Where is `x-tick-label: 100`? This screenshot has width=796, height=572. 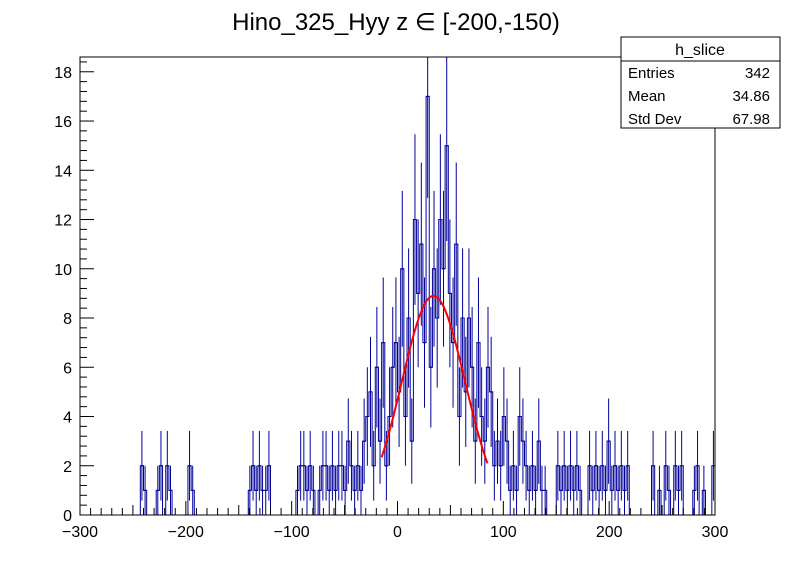
x-tick-label: 100 is located at coordinates (503, 532).